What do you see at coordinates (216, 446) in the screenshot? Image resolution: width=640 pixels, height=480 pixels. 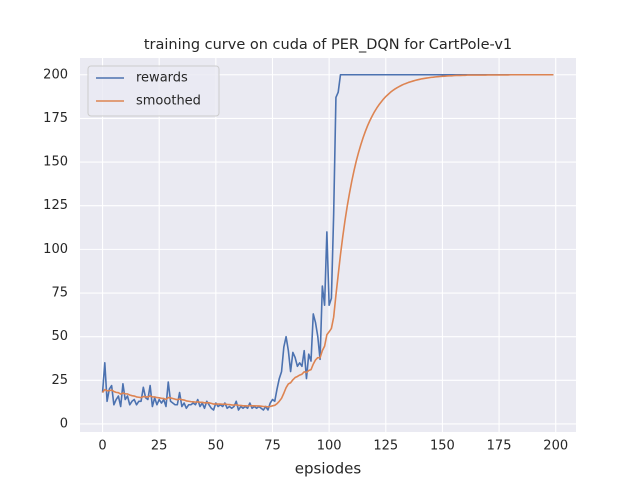 I see `x-tick-label: 50` at bounding box center [216, 446].